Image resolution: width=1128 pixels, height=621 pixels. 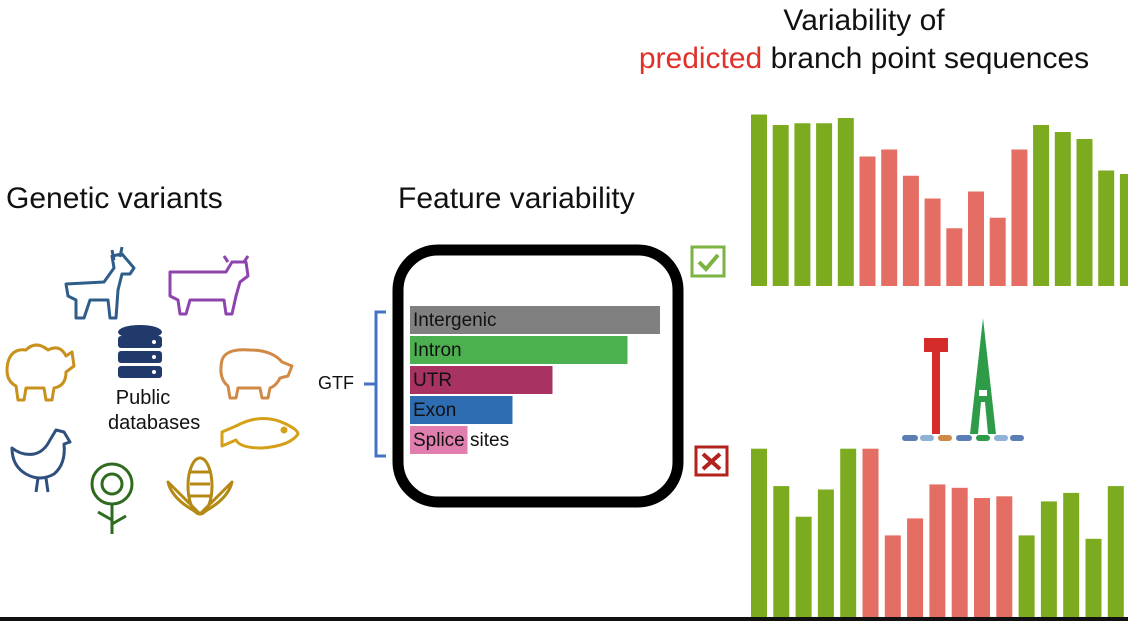 I want to click on cow-icon, so click(x=209, y=285).